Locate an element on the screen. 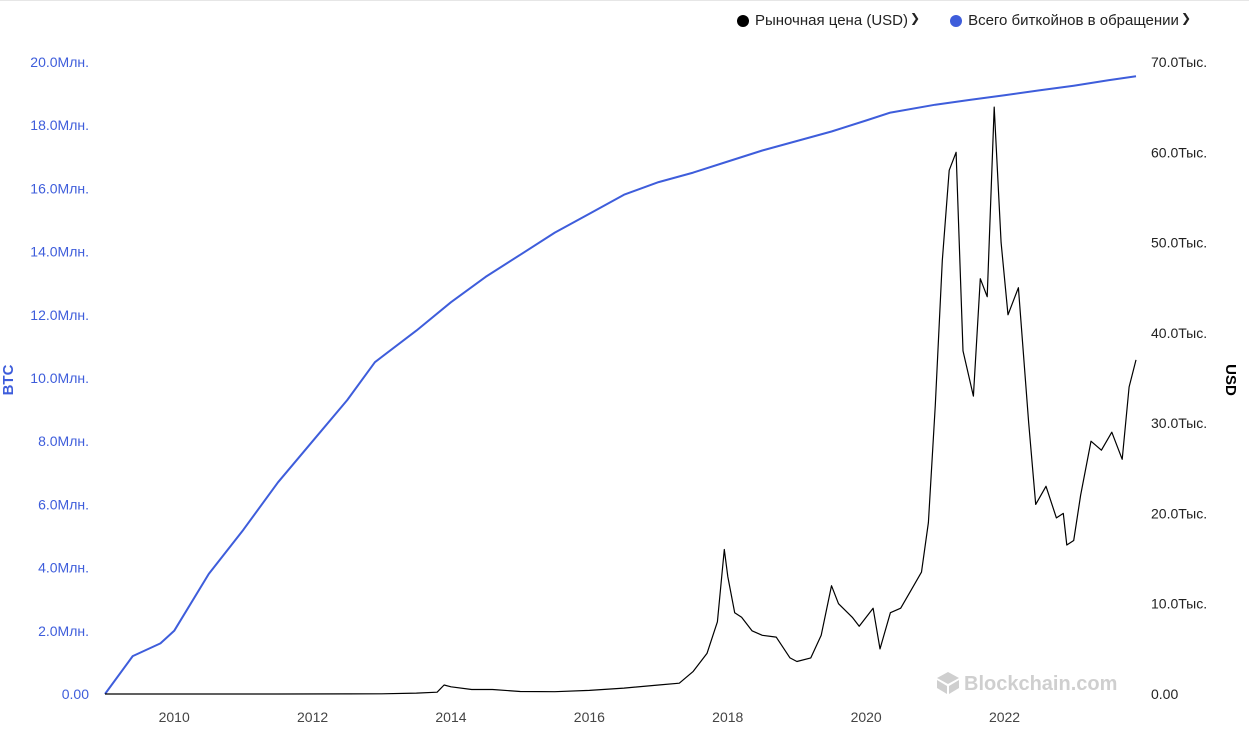 The width and height of the screenshot is (1249, 733). left-tick-label: 2.0Млн. is located at coordinates (63, 631).